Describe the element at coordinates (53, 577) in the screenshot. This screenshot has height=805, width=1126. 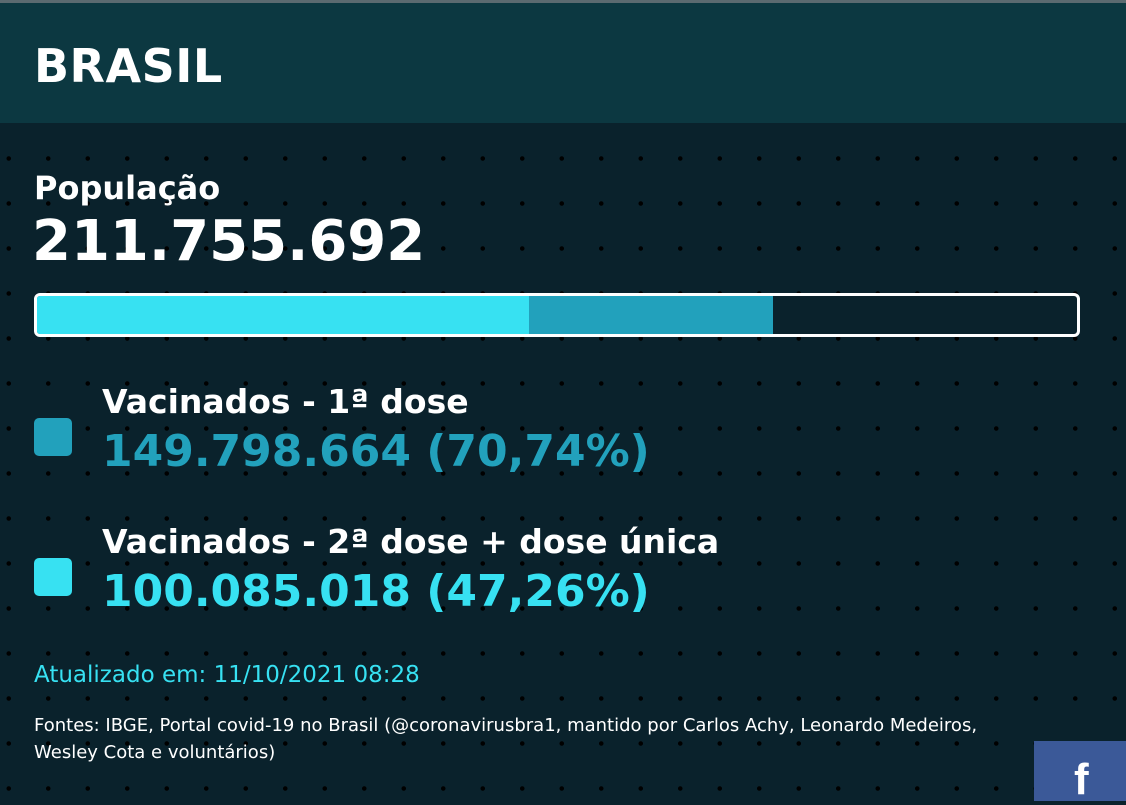
I see `legend-swatch-full-dose` at that location.